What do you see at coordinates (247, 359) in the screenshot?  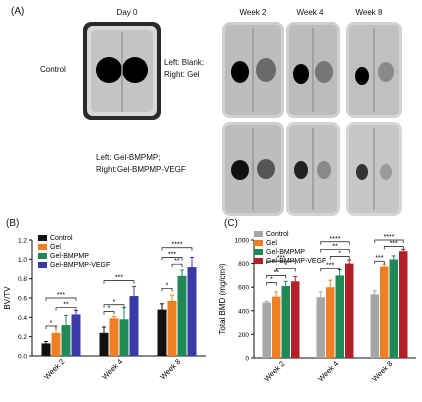 I see `y-tick-label: 0` at bounding box center [247, 359].